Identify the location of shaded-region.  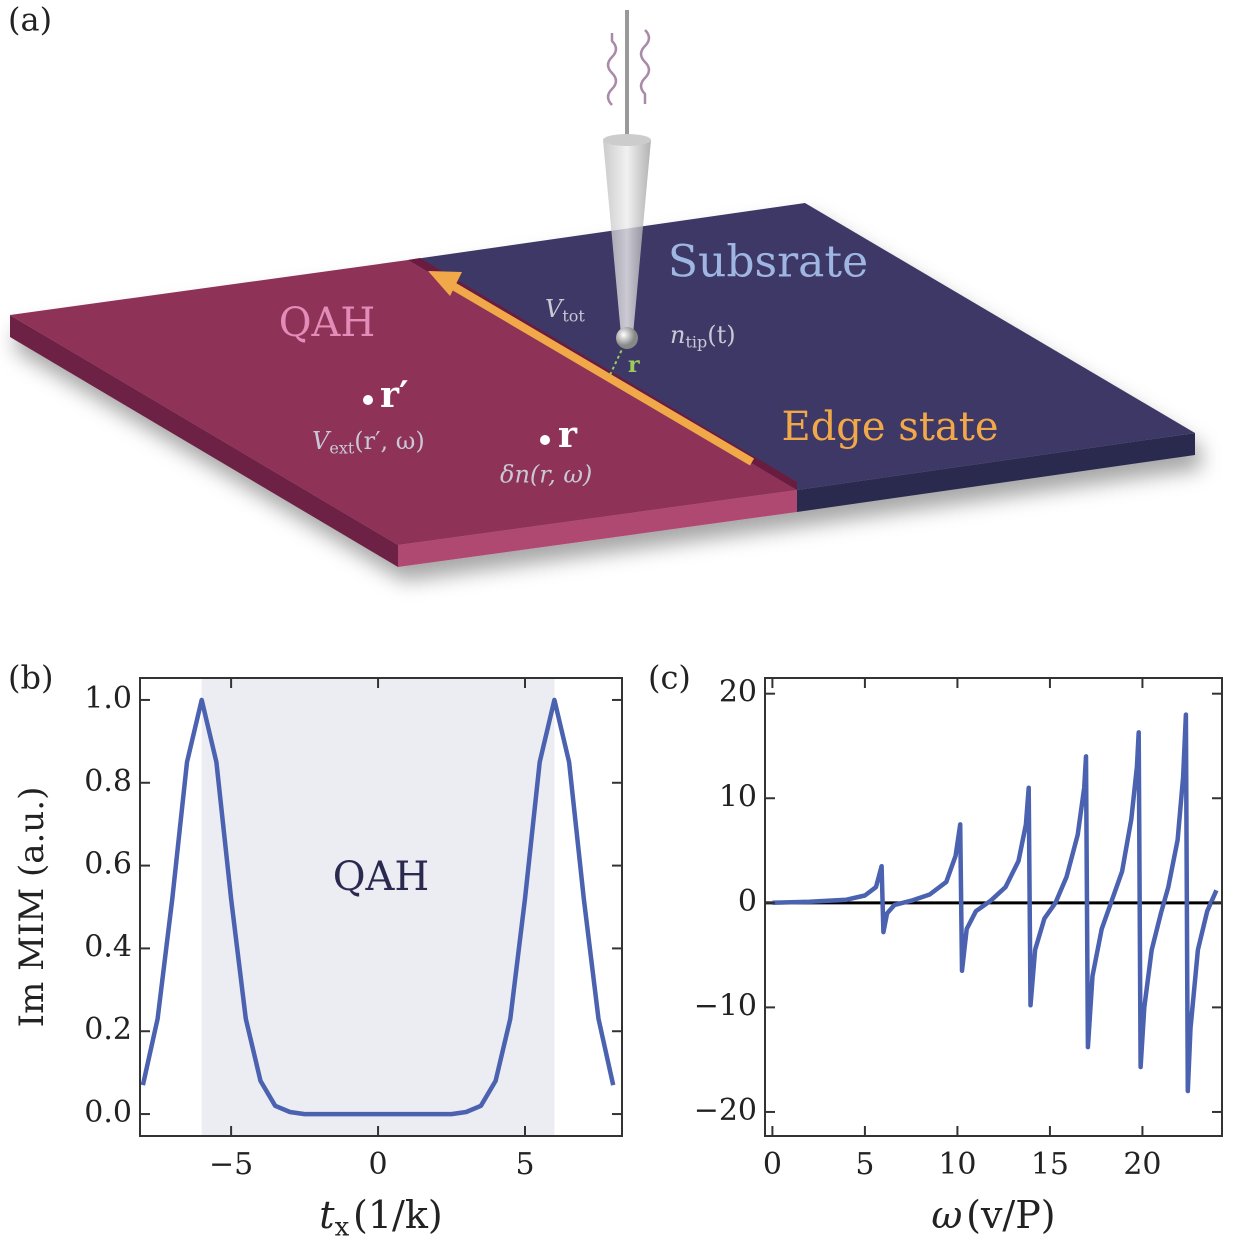
(378, 907).